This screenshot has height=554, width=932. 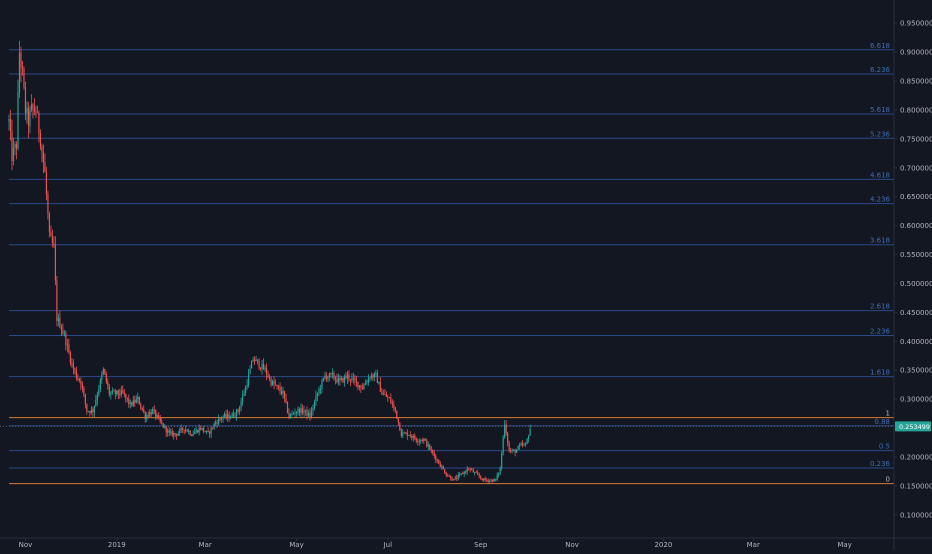 What do you see at coordinates (916, 139) in the screenshot?
I see `y-tick-label: 0.750000` at bounding box center [916, 139].